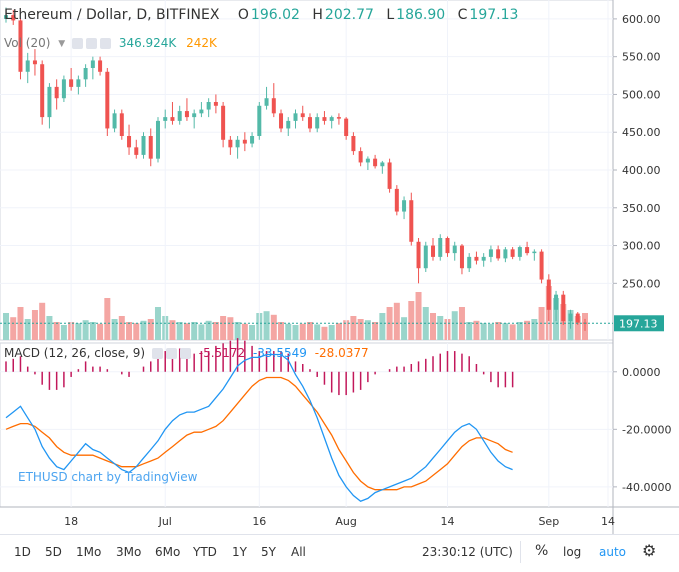  I want to click on log-toggle: log, so click(572, 552).